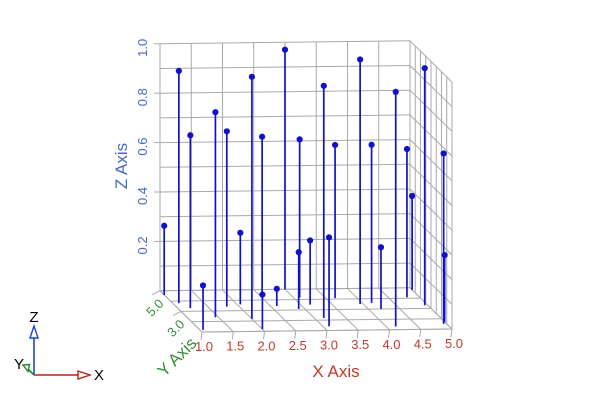  Describe the element at coordinates (266, 345) in the screenshot. I see `x-axis-ticks-text: 2.0` at that location.